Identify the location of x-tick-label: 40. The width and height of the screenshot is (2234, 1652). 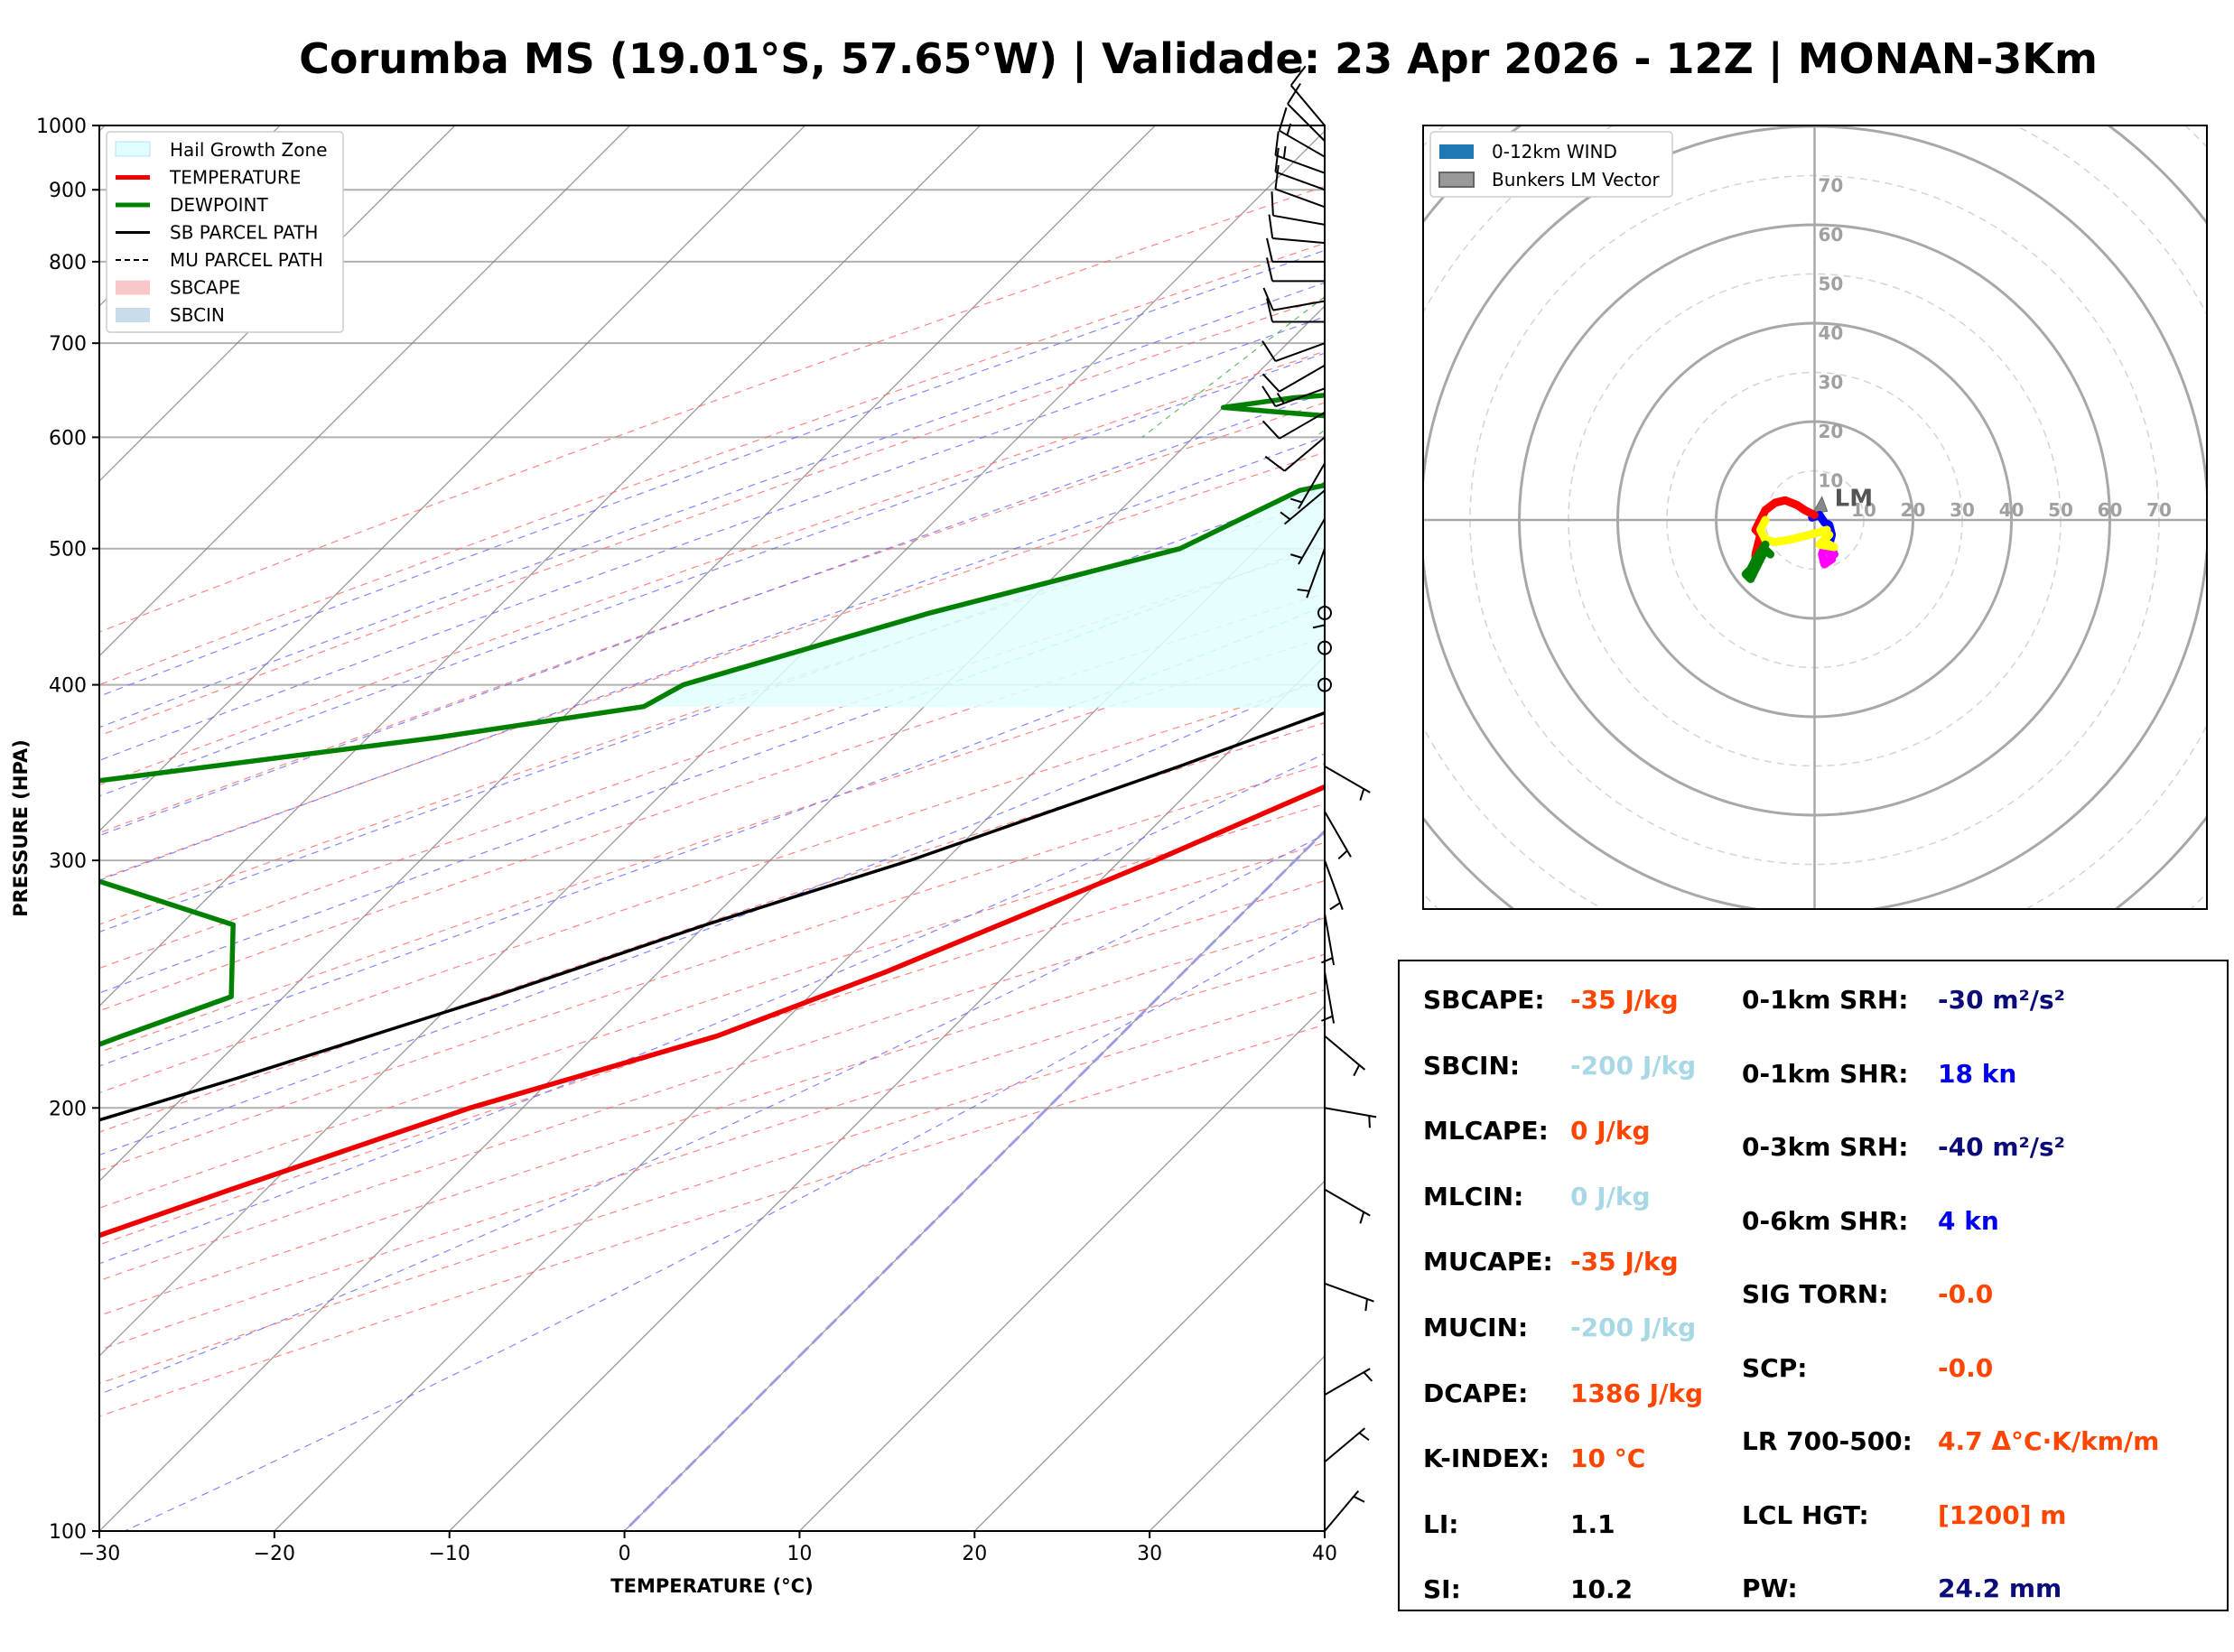
(1324, 1554).